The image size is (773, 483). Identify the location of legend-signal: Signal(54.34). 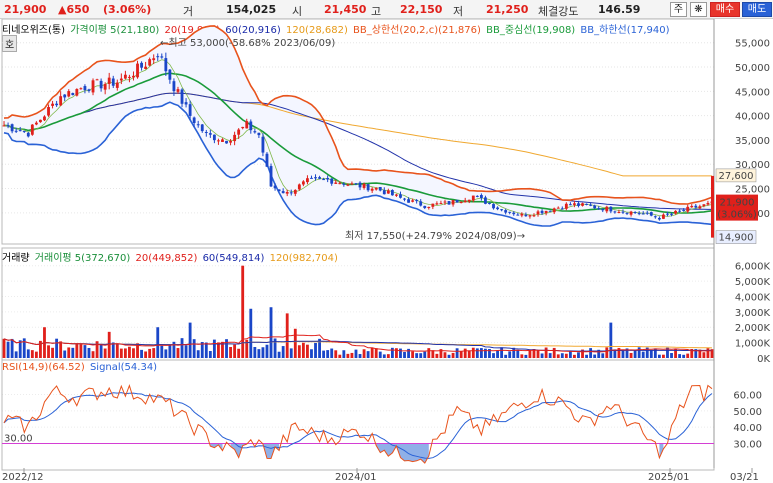
(123, 367).